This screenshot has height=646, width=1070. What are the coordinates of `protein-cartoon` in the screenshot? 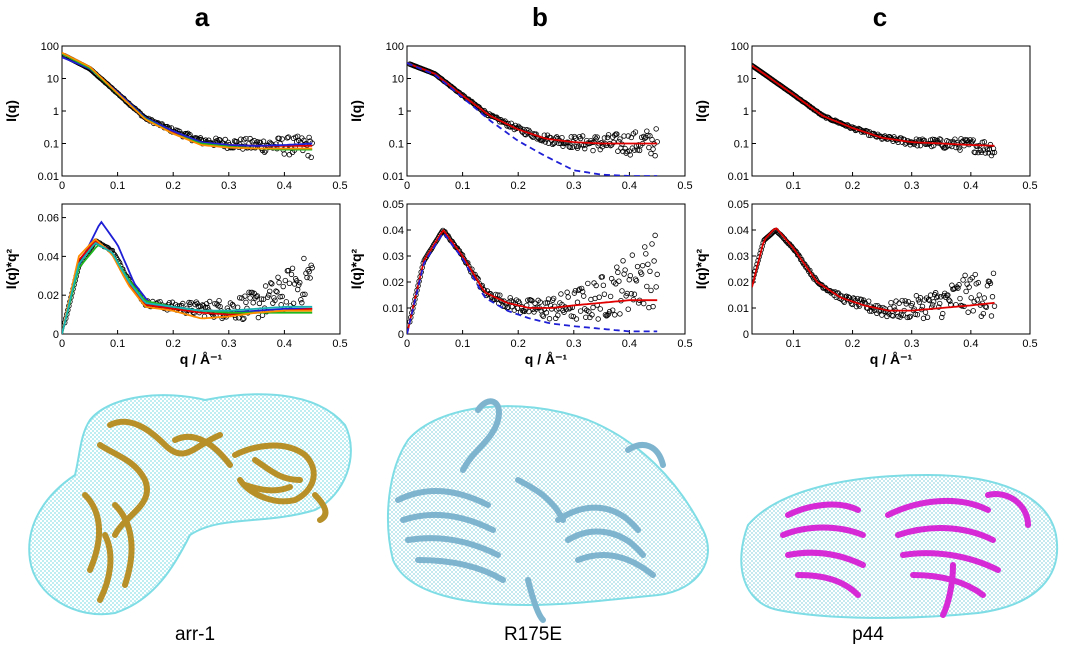 It's located at (530, 510).